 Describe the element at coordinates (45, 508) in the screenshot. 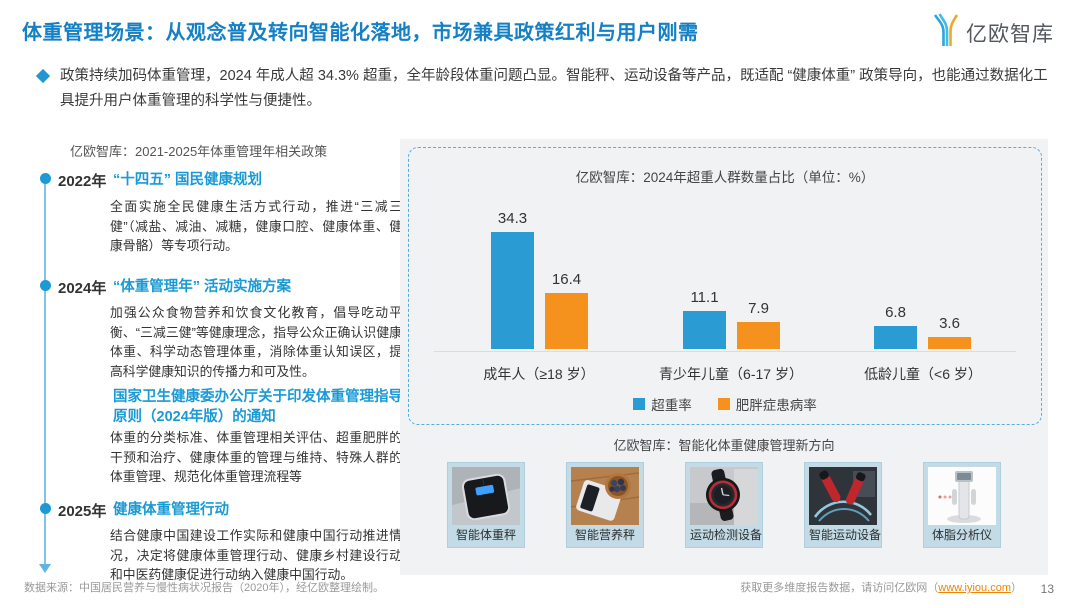

I see `timeline-dot-2025` at that location.